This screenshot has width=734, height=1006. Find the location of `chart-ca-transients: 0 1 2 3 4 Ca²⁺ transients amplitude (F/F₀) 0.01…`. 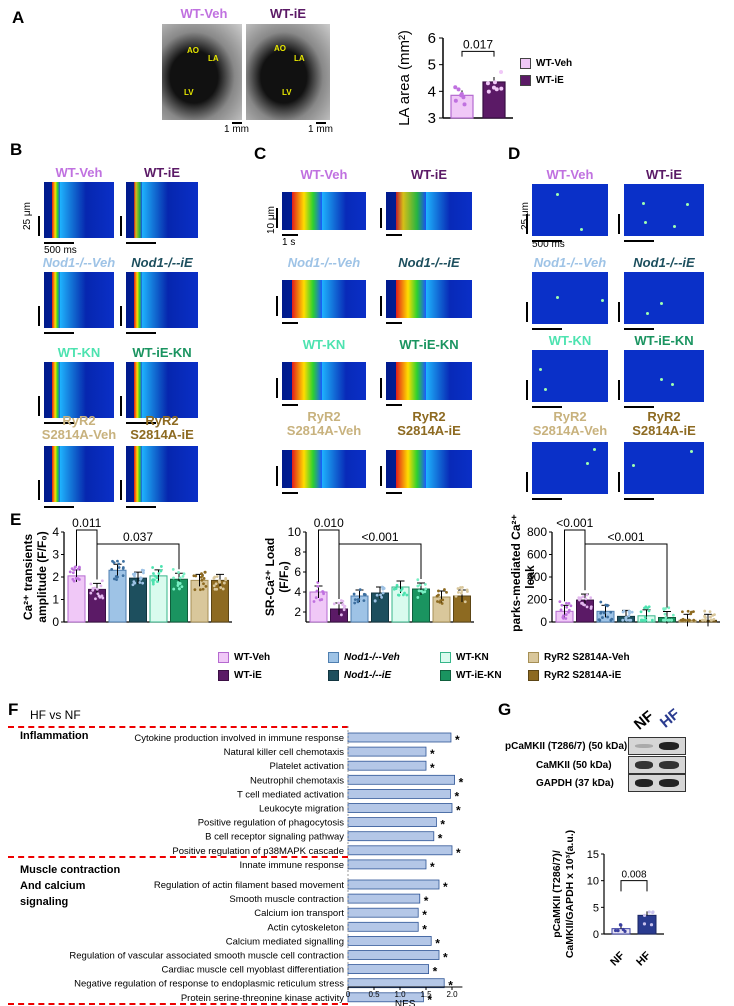

chart-ca-transients: 0 1 2 3 4 Ca²⁺ transients amplitude (F/F₀) 0.01… is located at coordinates (126, 572).